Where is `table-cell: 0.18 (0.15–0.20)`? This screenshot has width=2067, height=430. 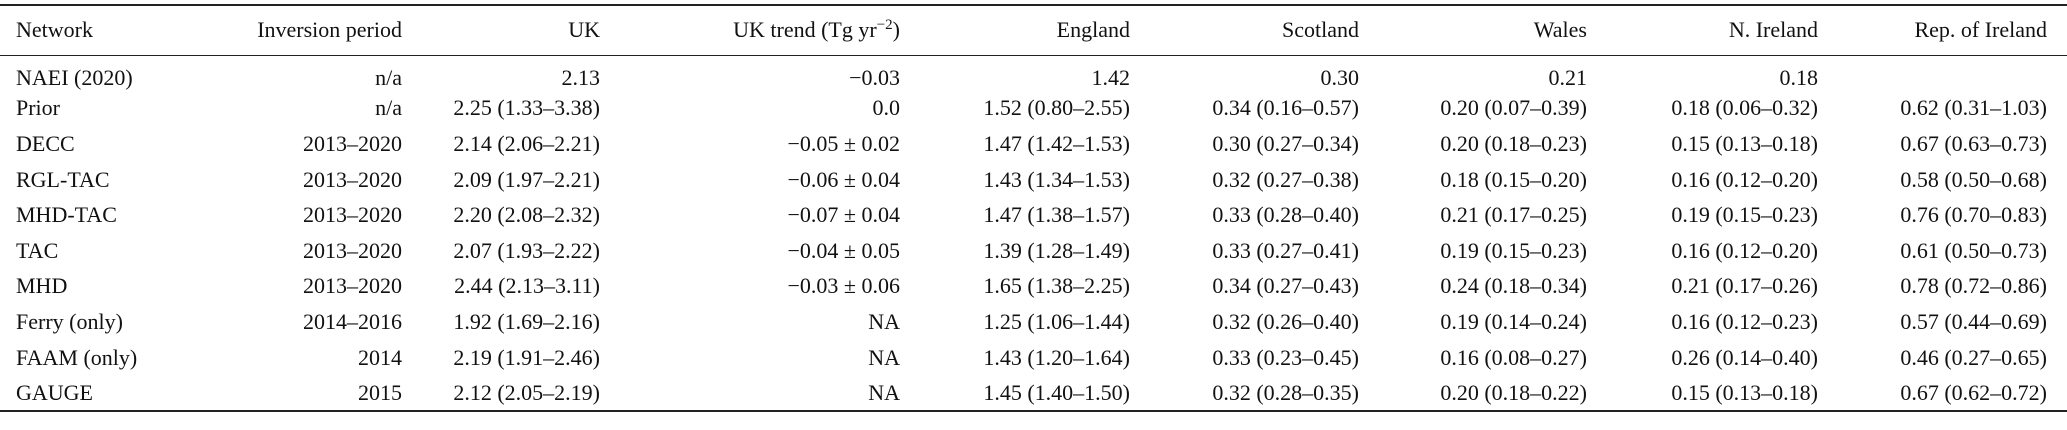 table-cell: 0.18 (0.15–0.20) is located at coordinates (1513, 179).